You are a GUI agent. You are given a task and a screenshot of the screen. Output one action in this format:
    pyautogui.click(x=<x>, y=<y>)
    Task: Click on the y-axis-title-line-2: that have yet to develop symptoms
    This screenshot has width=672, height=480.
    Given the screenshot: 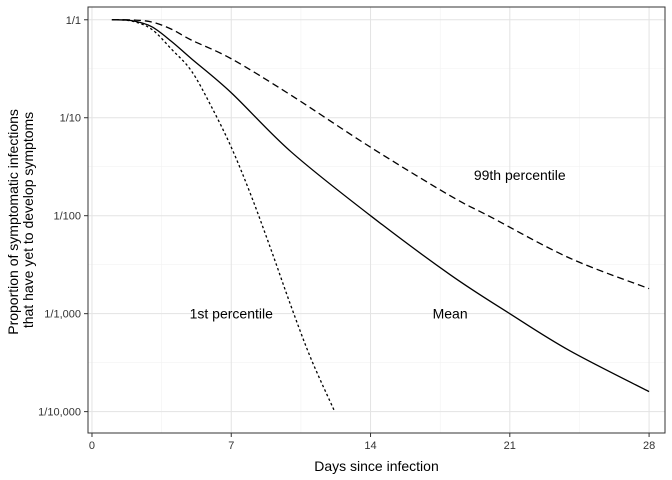 What is the action you would take?
    pyautogui.click(x=28, y=220)
    